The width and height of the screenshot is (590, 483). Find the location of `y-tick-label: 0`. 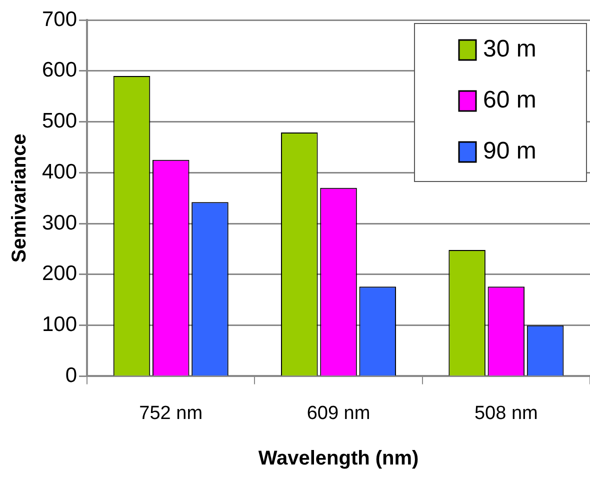

y-tick-label: 0 is located at coordinates (71, 375).